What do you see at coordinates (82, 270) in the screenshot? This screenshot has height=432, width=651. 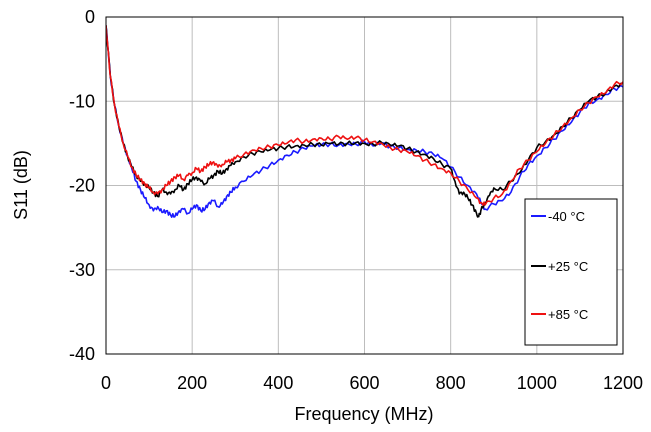 I see `y-tick-label: -30` at bounding box center [82, 270].